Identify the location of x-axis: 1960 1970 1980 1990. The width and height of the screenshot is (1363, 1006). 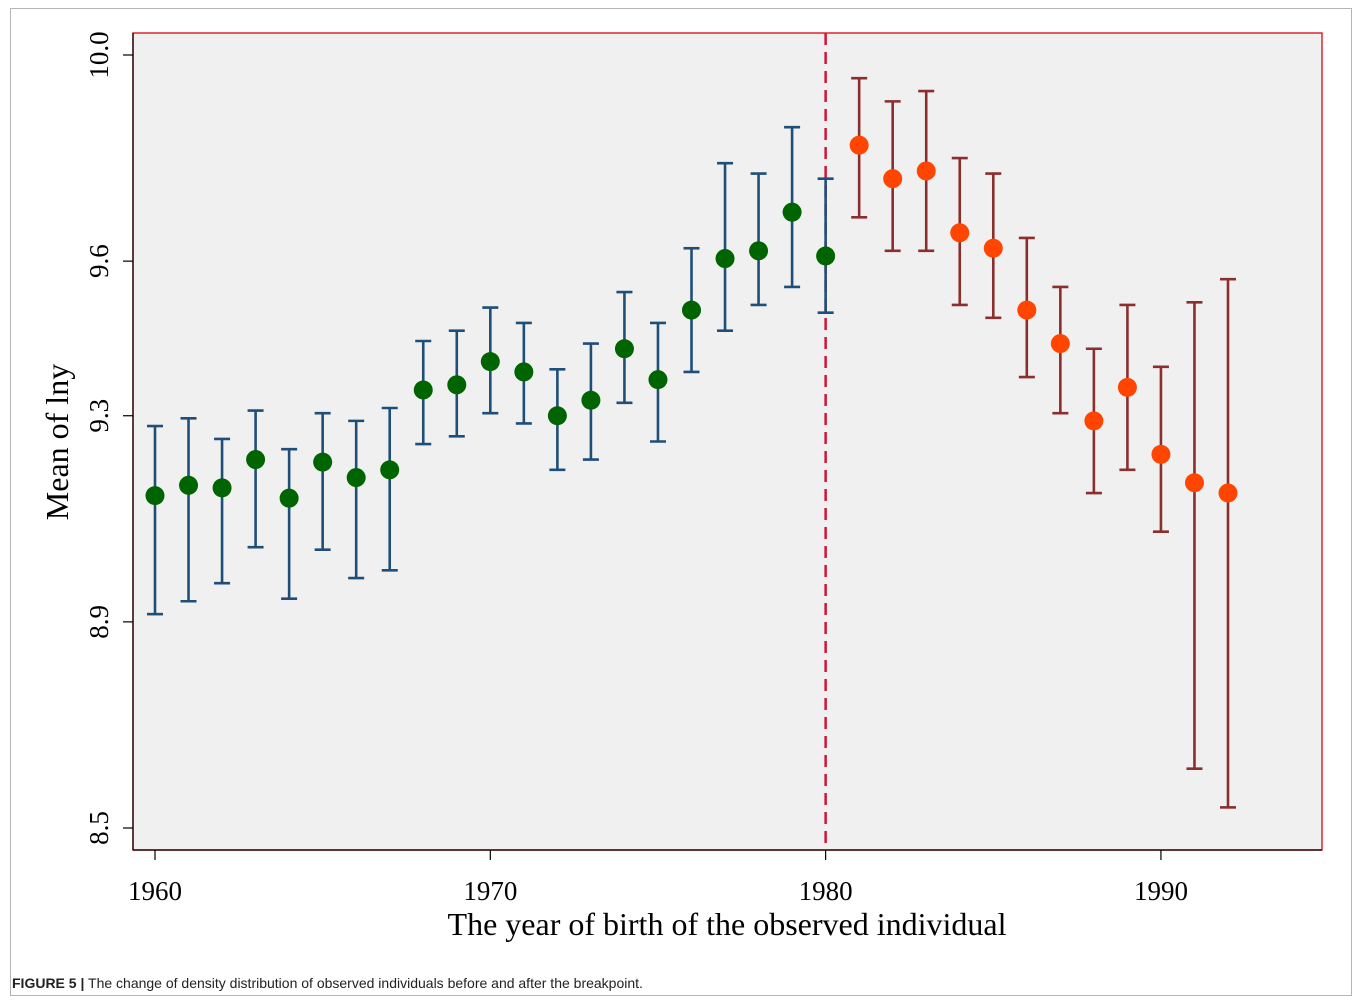
(725, 877).